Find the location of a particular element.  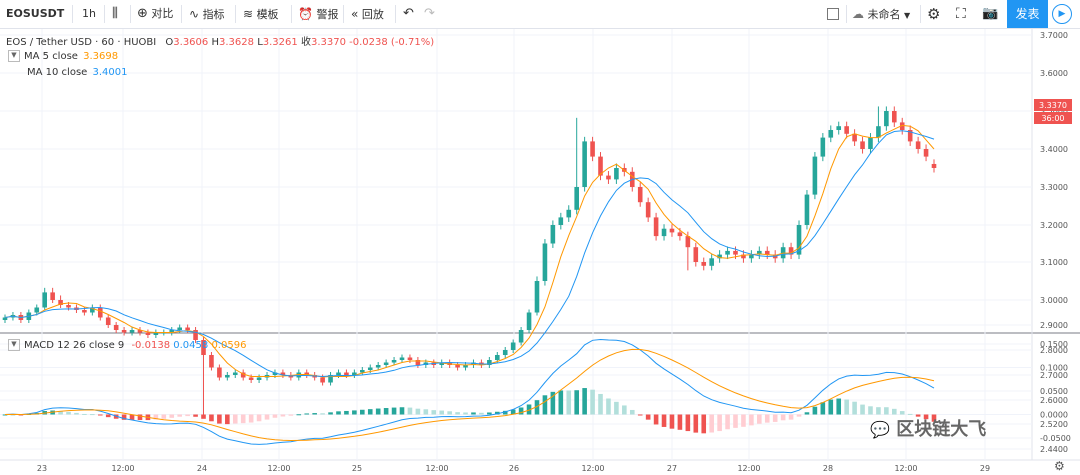

countdown-label: 36:00 is located at coordinates (1052, 118).